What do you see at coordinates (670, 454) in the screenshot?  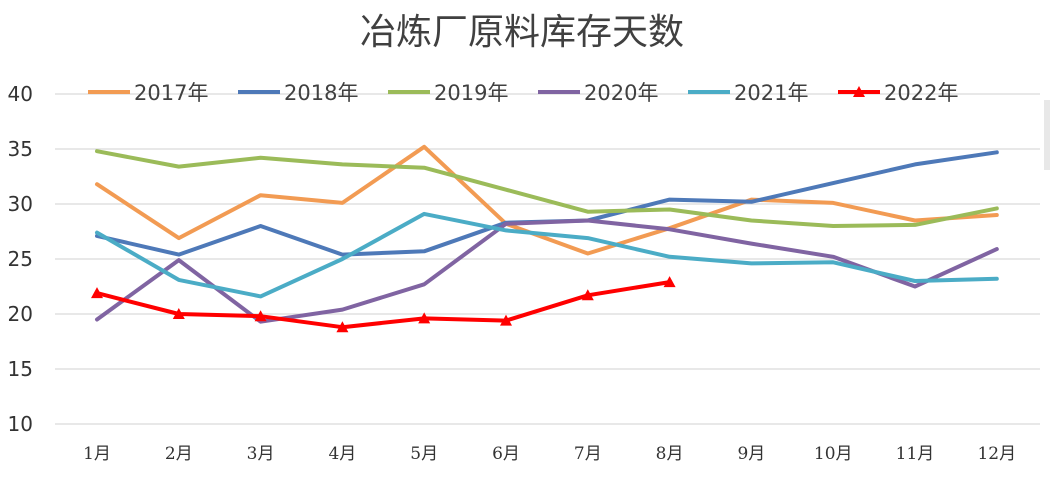 I see `x-tick-label: 8月` at bounding box center [670, 454].